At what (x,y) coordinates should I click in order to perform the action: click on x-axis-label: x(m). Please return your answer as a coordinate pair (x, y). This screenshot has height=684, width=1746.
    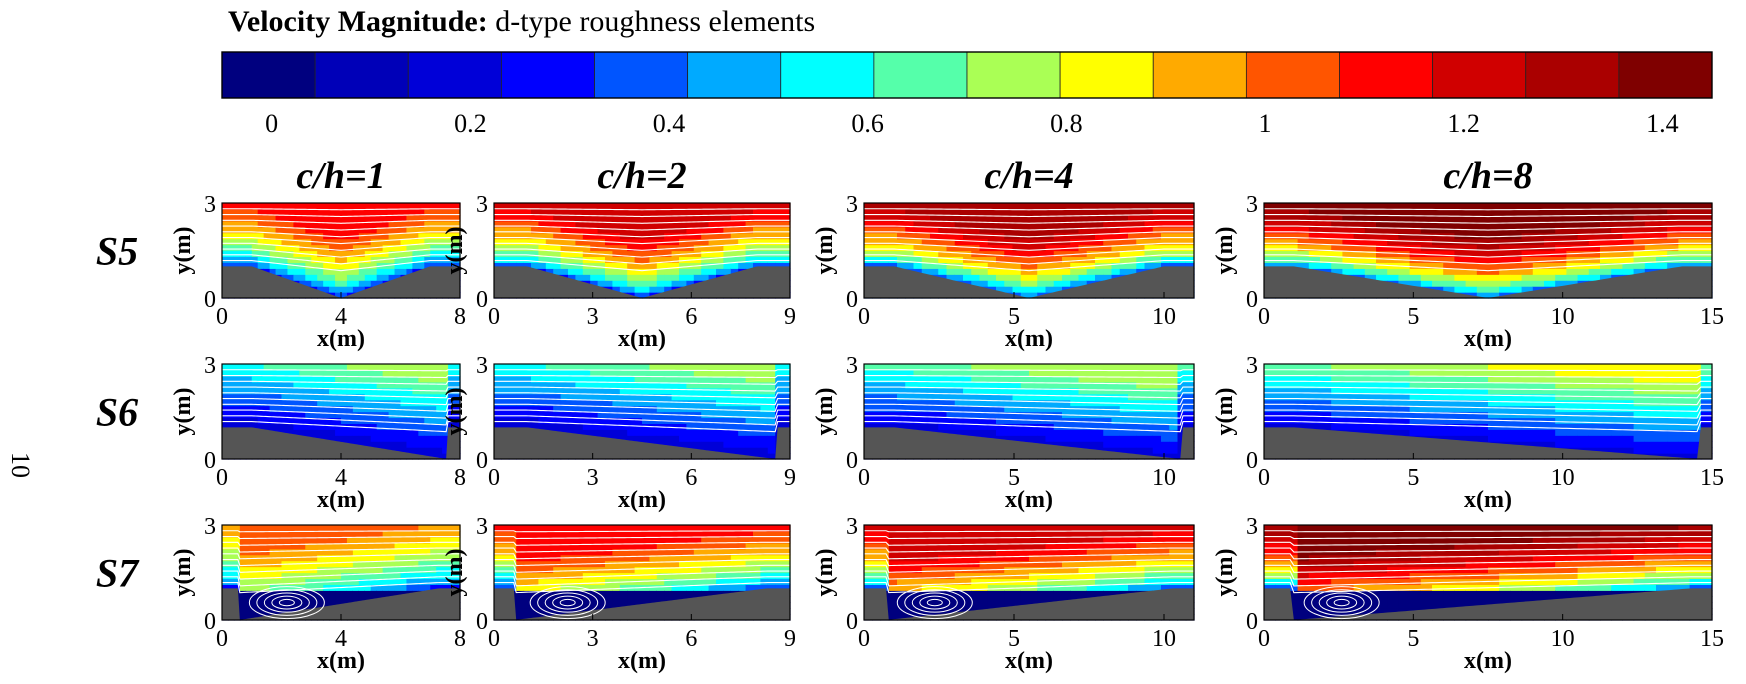
    Looking at the image, I should click on (1029, 339).